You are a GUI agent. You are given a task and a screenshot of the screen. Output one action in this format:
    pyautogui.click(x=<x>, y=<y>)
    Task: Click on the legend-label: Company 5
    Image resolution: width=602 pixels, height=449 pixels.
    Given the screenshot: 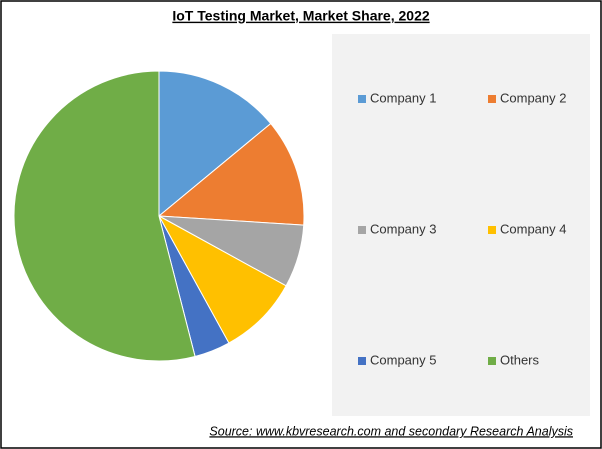 What is the action you would take?
    pyautogui.click(x=403, y=359)
    